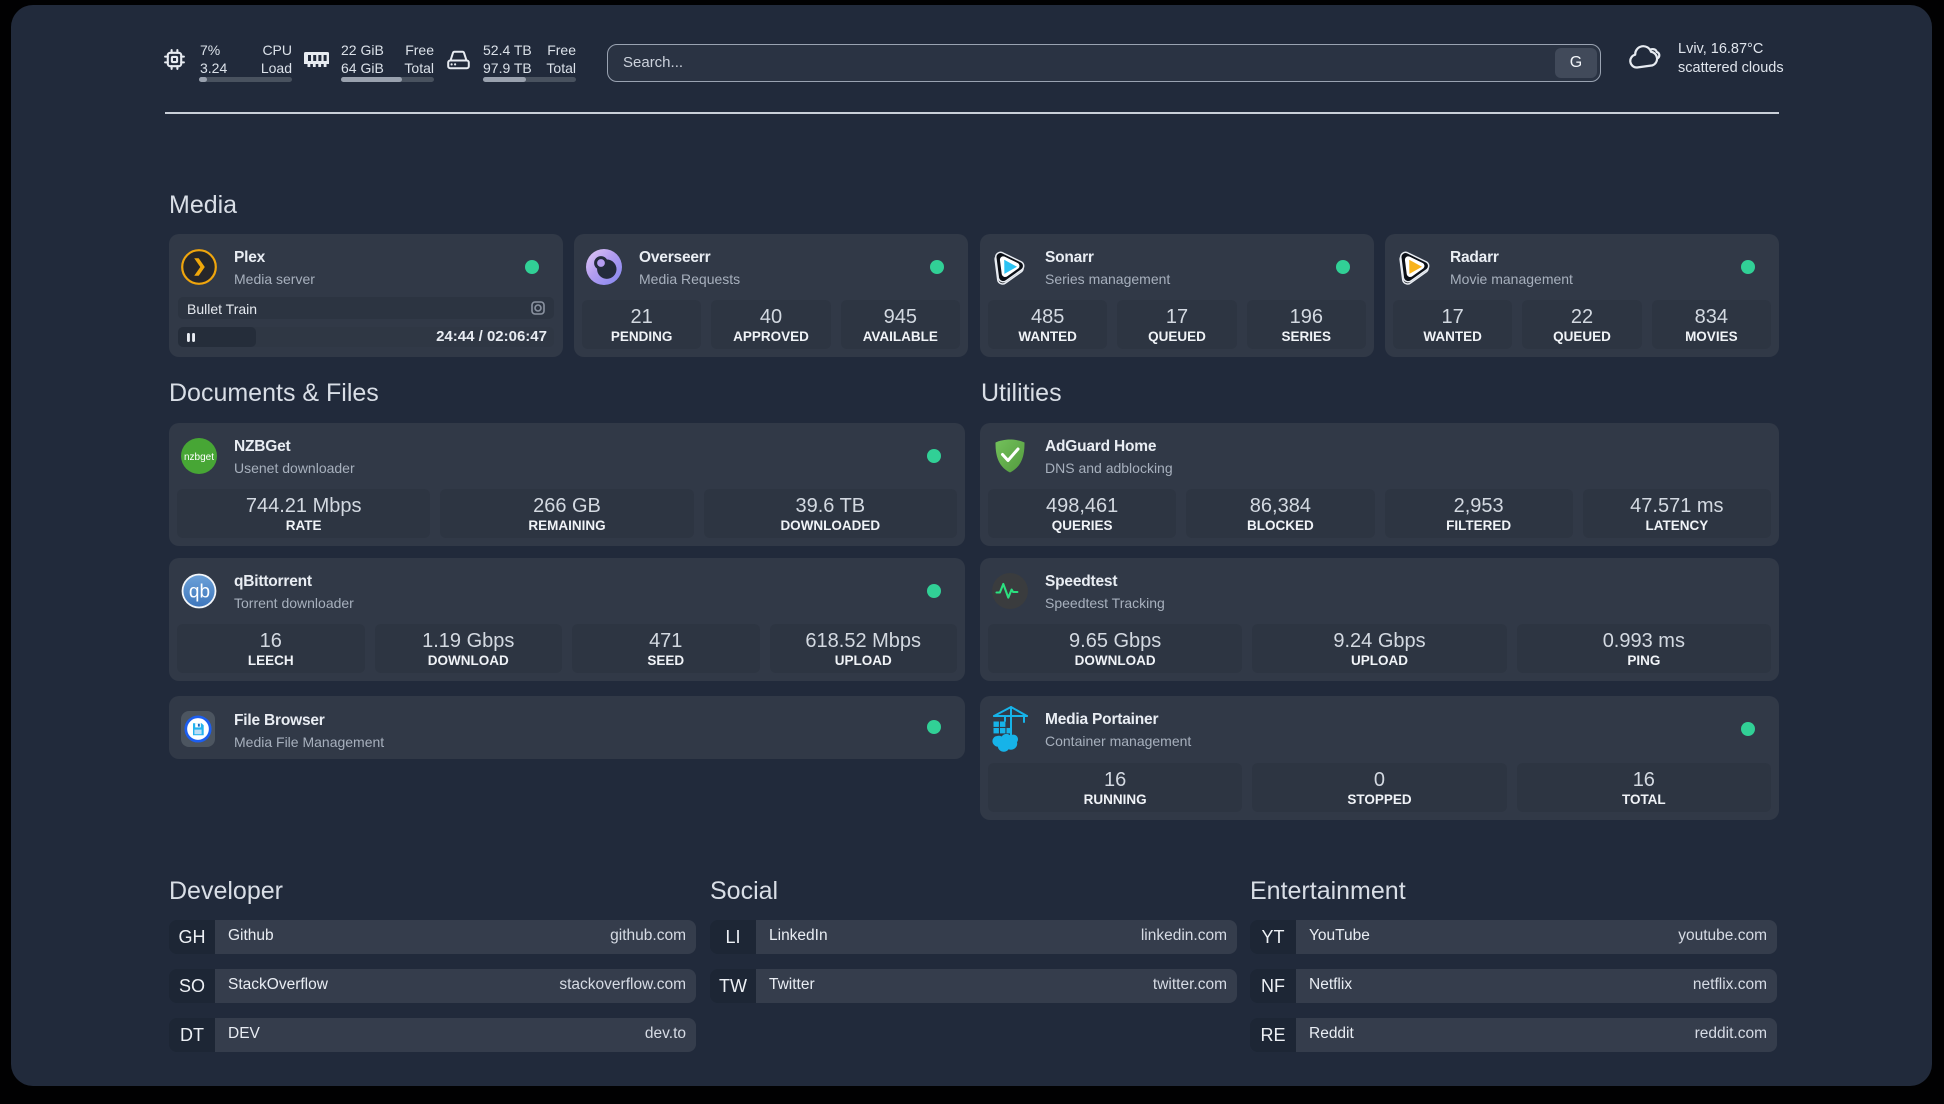 This screenshot has width=1944, height=1104. I want to click on svg-text: nzbget, so click(199, 457).